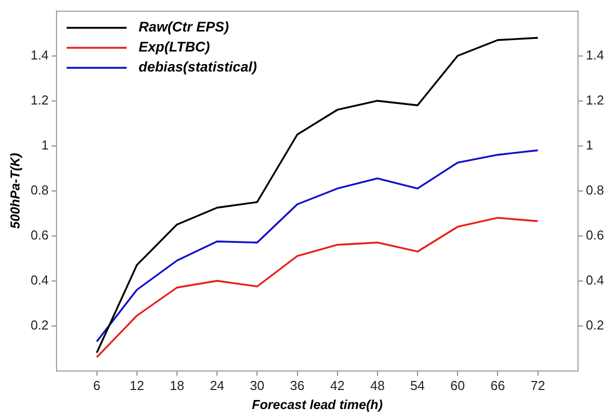 The height and width of the screenshot is (413, 611). What do you see at coordinates (137, 386) in the screenshot?
I see `x-tick-label: 12` at bounding box center [137, 386].